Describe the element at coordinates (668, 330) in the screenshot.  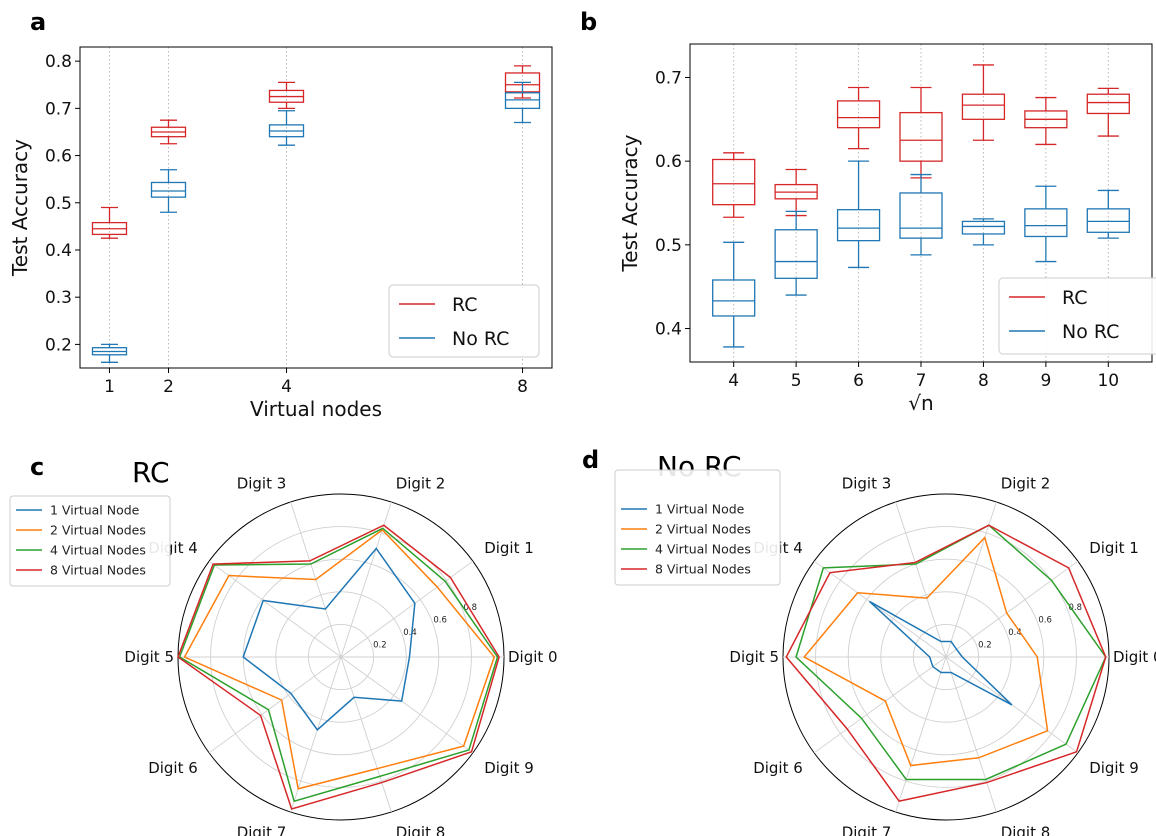
I see `y-tick-label-b-0: 0.4` at that location.